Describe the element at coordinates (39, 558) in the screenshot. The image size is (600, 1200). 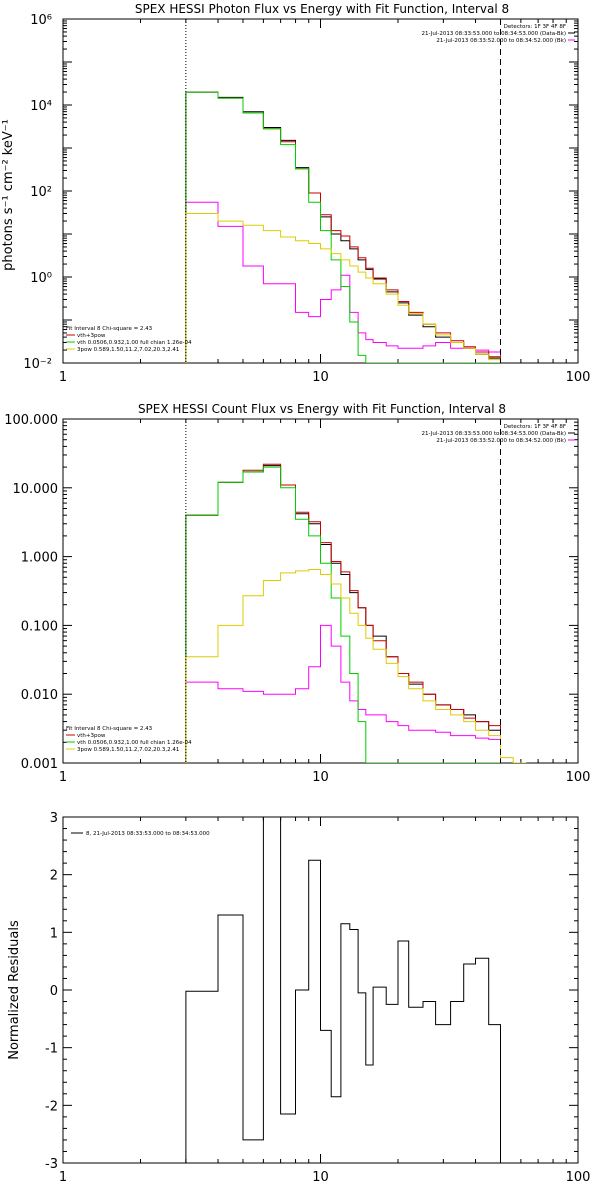
I see `y-tick-label: 1.000` at that location.